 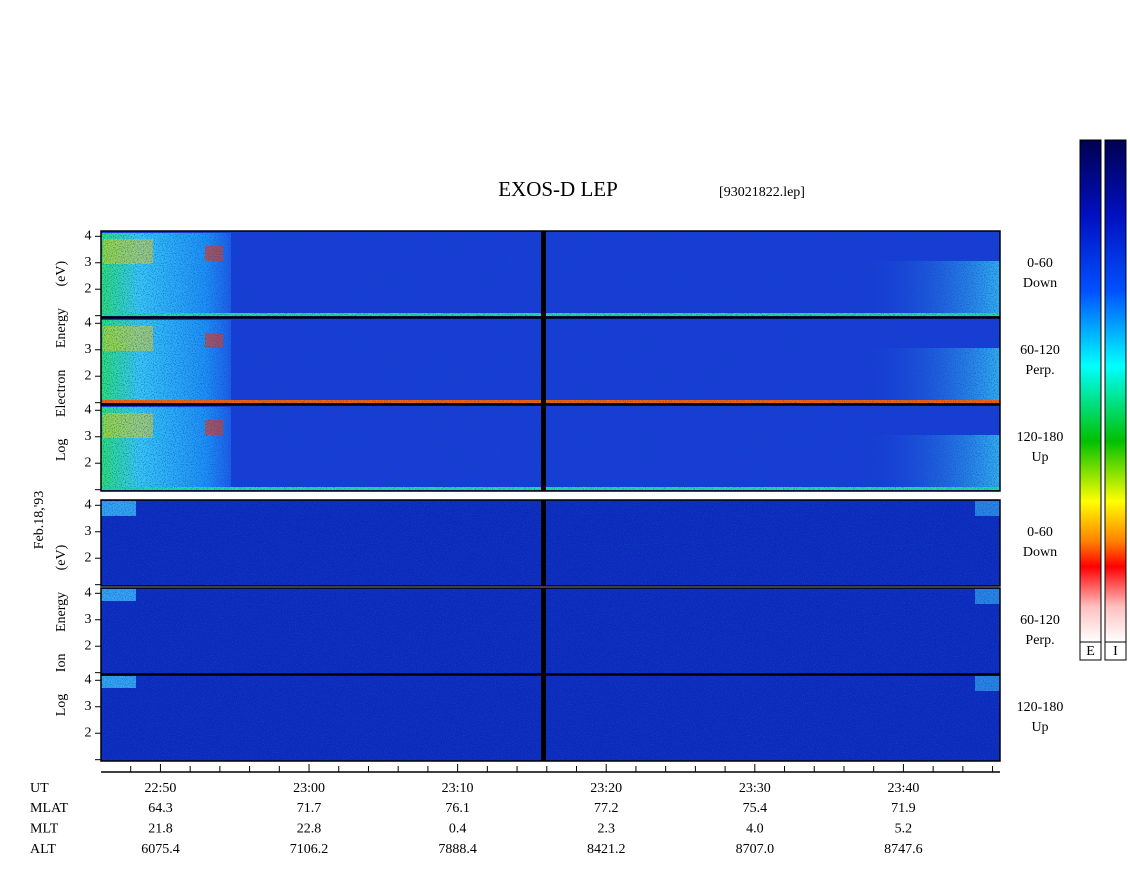 I want to click on ephemeris-name: MLAT, so click(x=49, y=808).